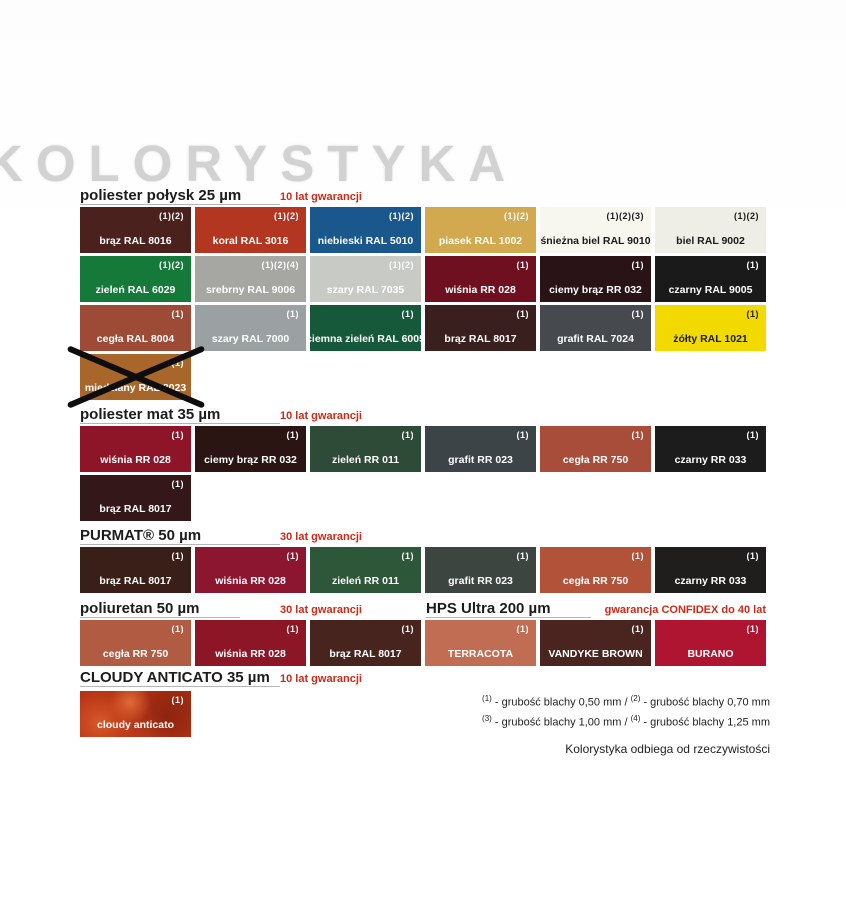 This screenshot has width=846, height=900. What do you see at coordinates (250, 290) in the screenshot?
I see `swatch-code-label: srebrny RAL 9006` at bounding box center [250, 290].